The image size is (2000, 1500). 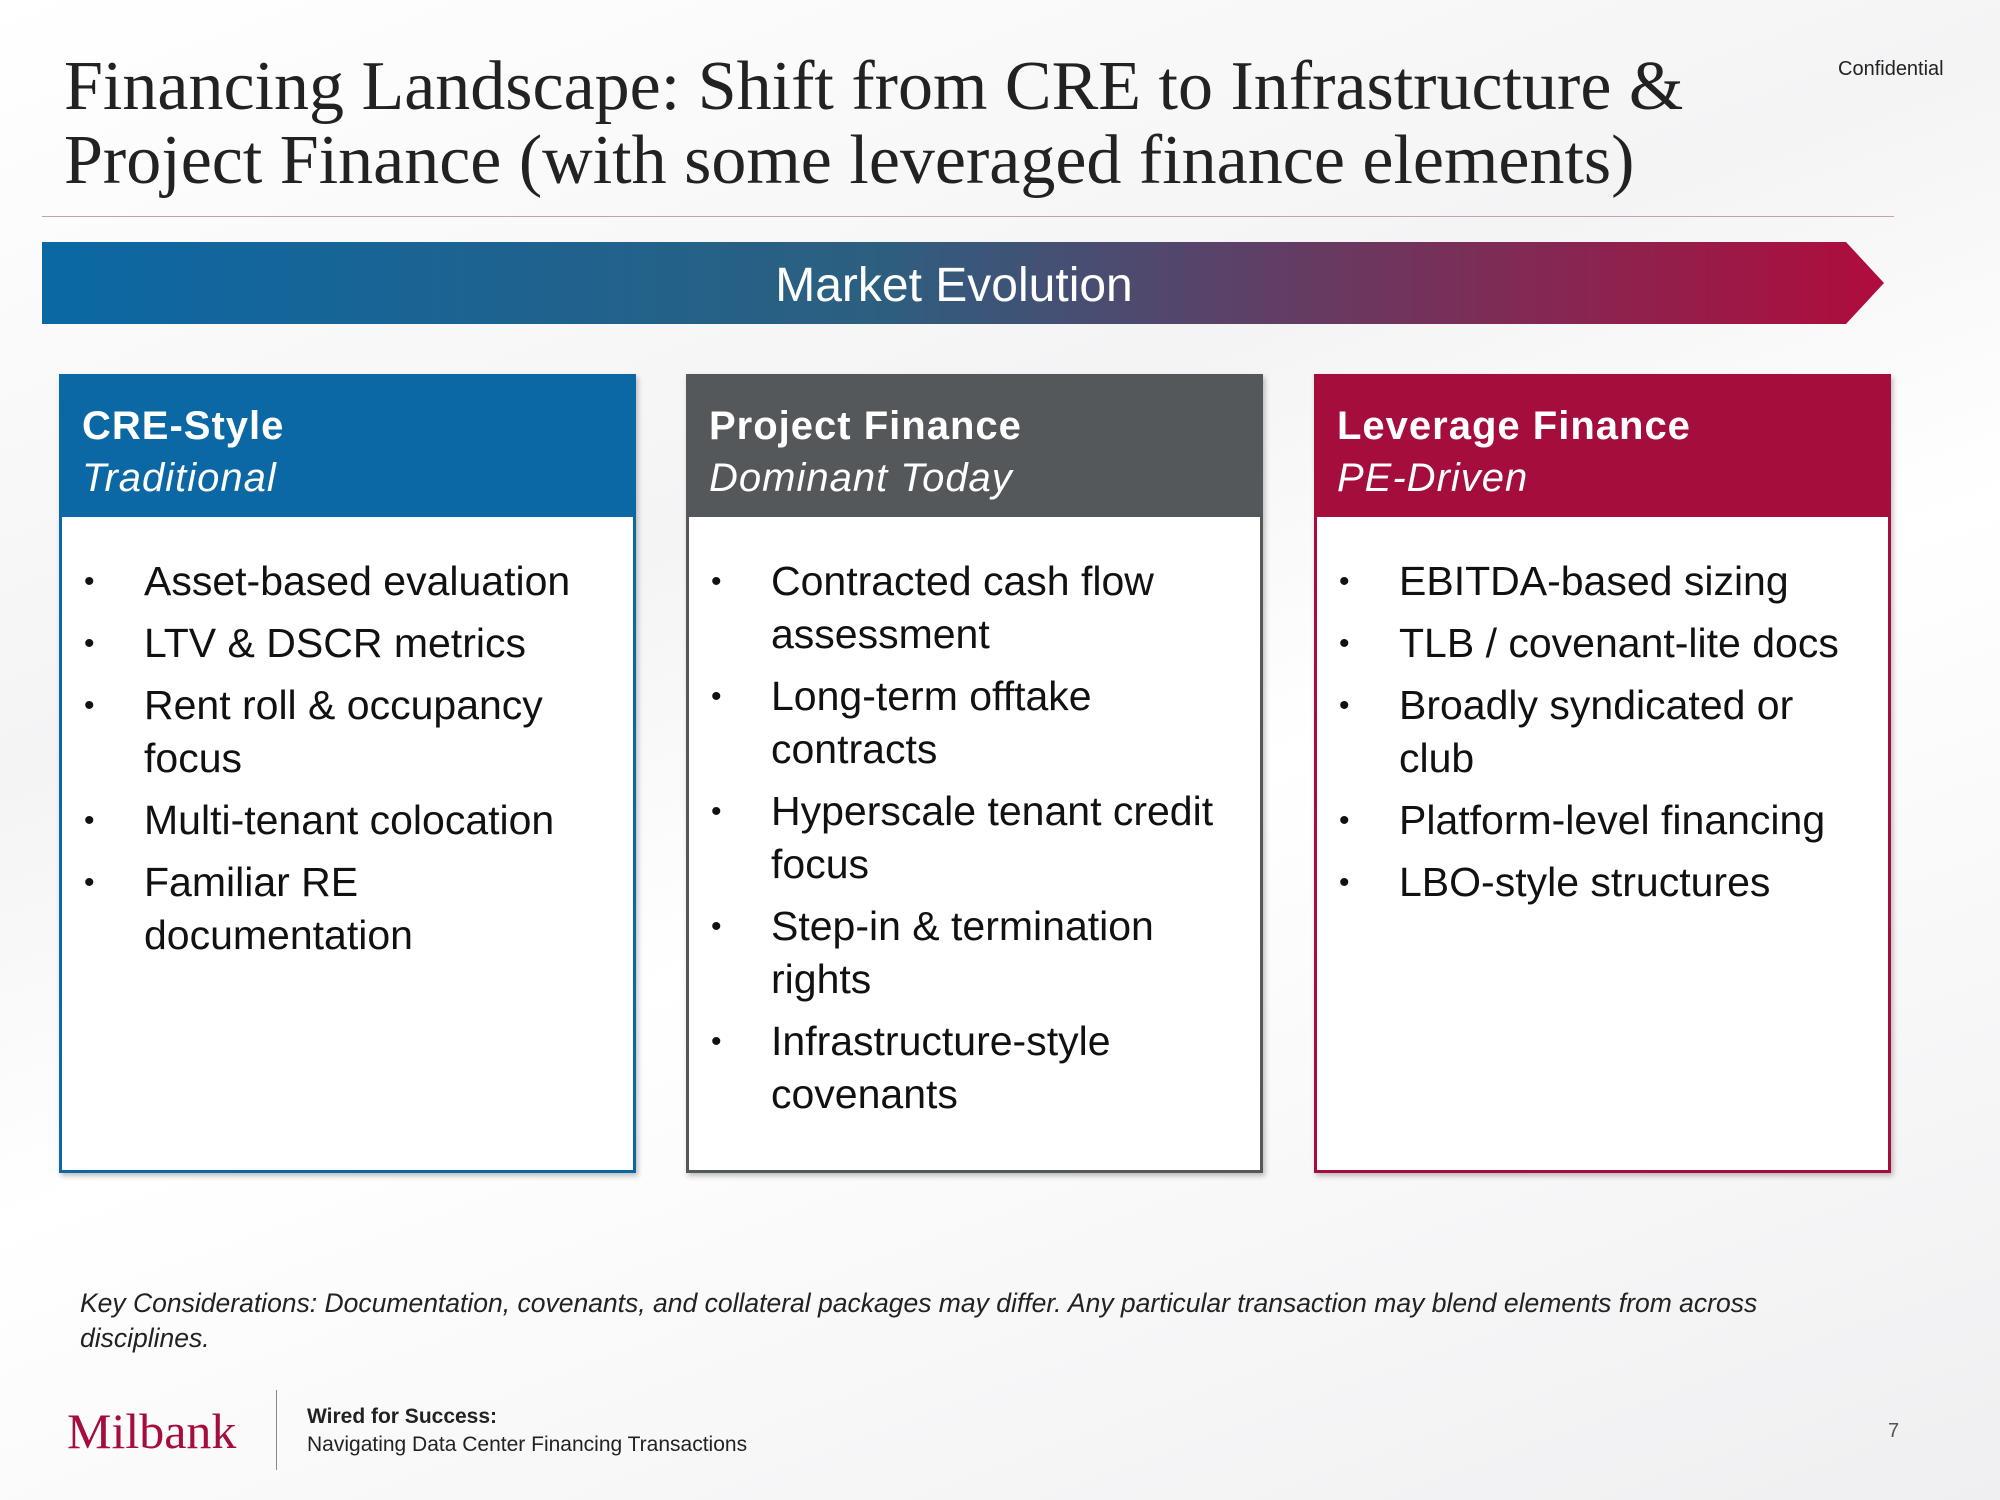 I want to click on bullet-item: EBITDA-based sizing, so click(x=1603, y=581).